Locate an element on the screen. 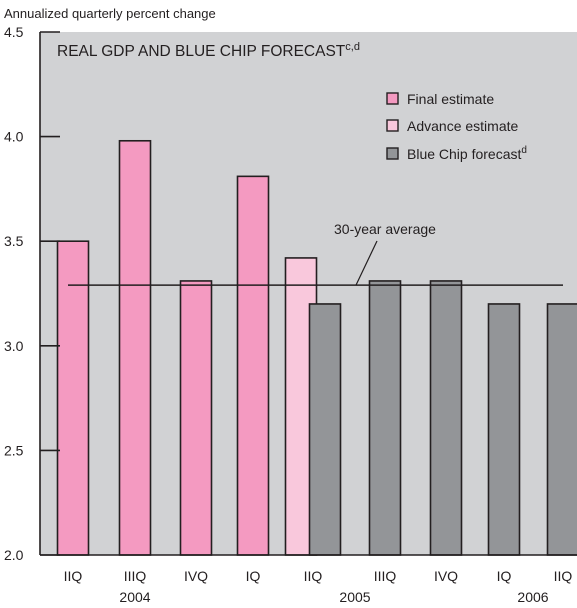  y-tick-label: 4.0 is located at coordinates (14, 137).